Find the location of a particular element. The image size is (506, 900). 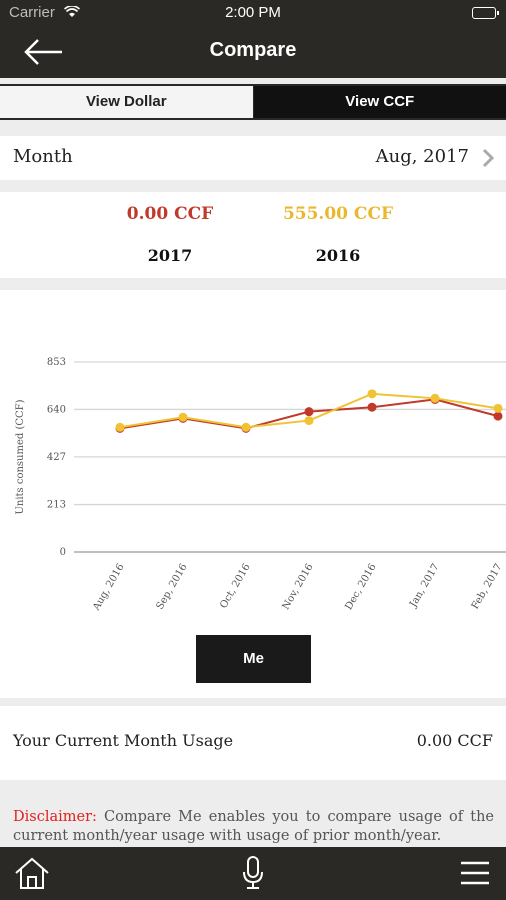

current-usage-value: 0.00 CCF is located at coordinates (454, 740).